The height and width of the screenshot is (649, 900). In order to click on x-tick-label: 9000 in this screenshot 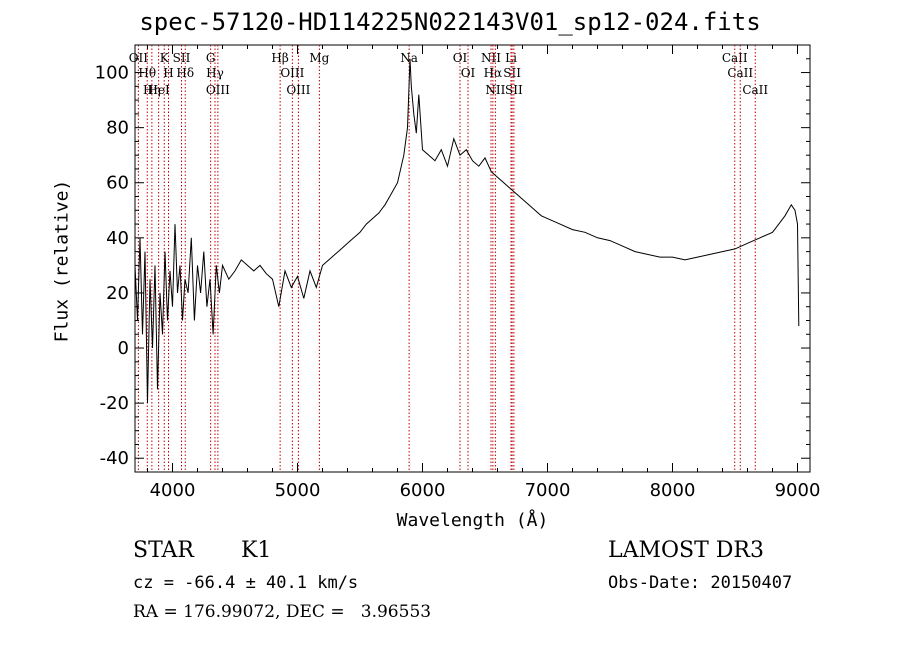, I will do `click(798, 490)`.